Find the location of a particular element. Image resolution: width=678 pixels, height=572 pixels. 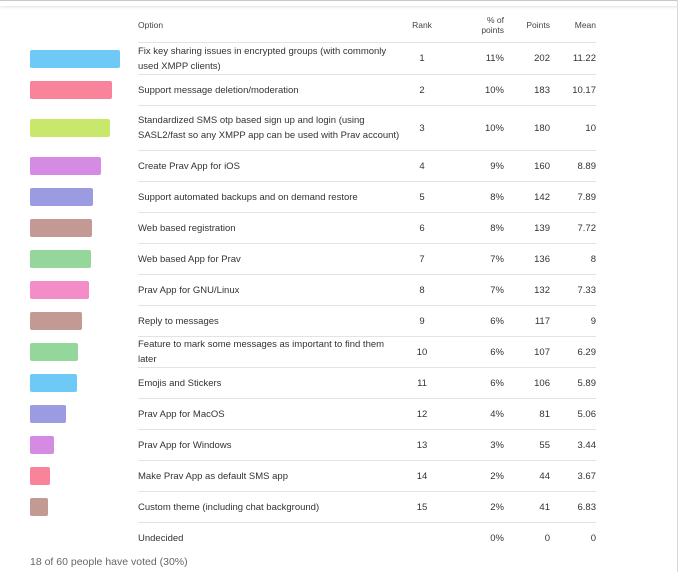

mean-value: 7.72 is located at coordinates (573, 228).